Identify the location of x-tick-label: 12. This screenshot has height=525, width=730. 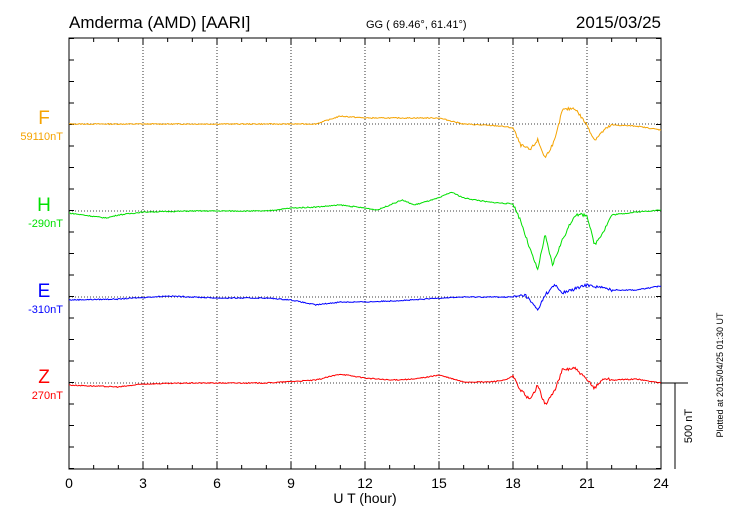
(365, 483).